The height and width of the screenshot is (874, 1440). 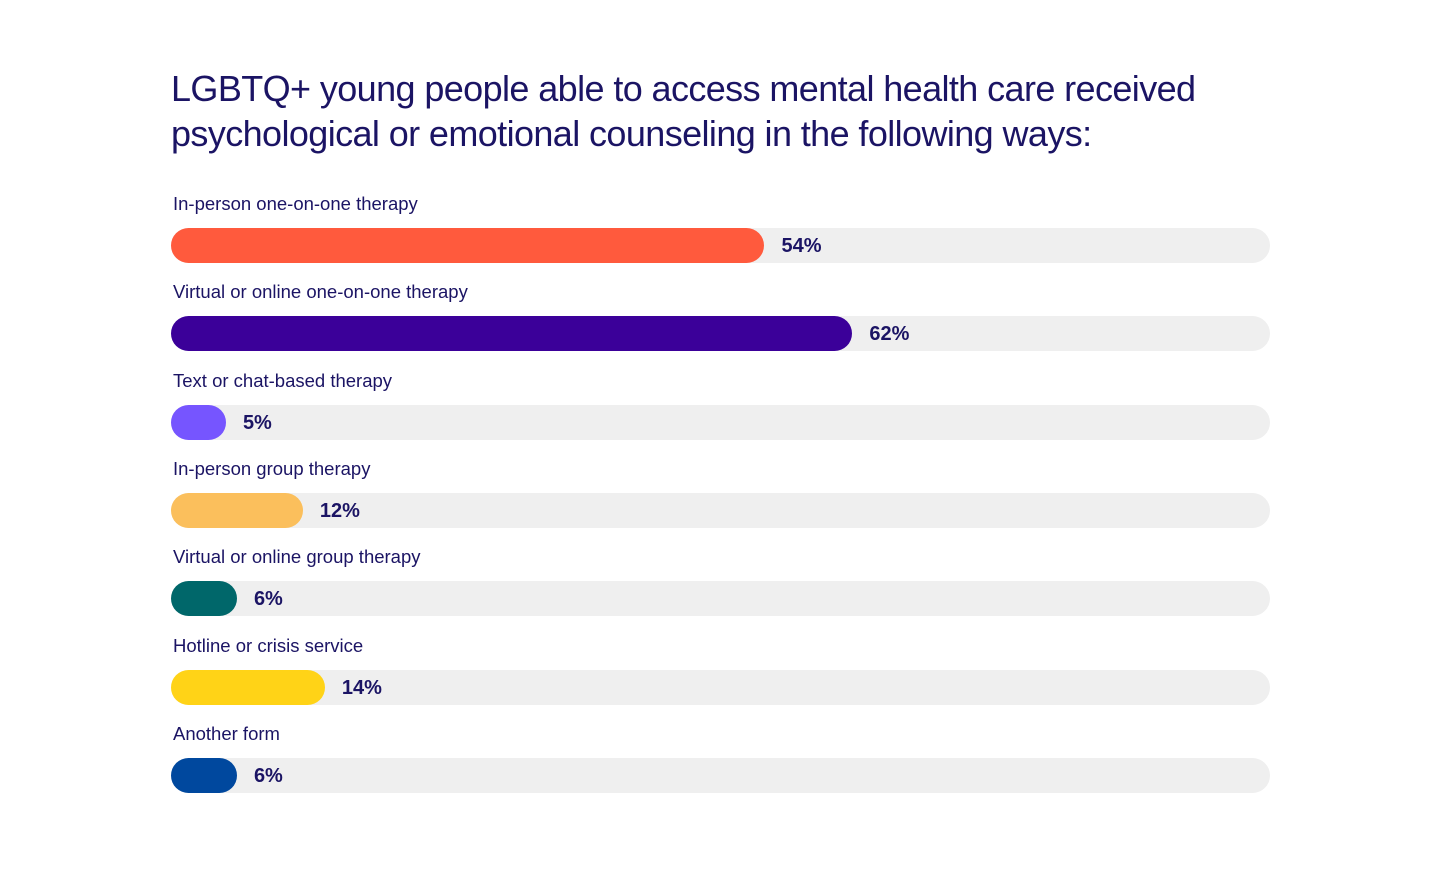 What do you see at coordinates (720, 687) in the screenshot?
I see `bar-track: 14%` at bounding box center [720, 687].